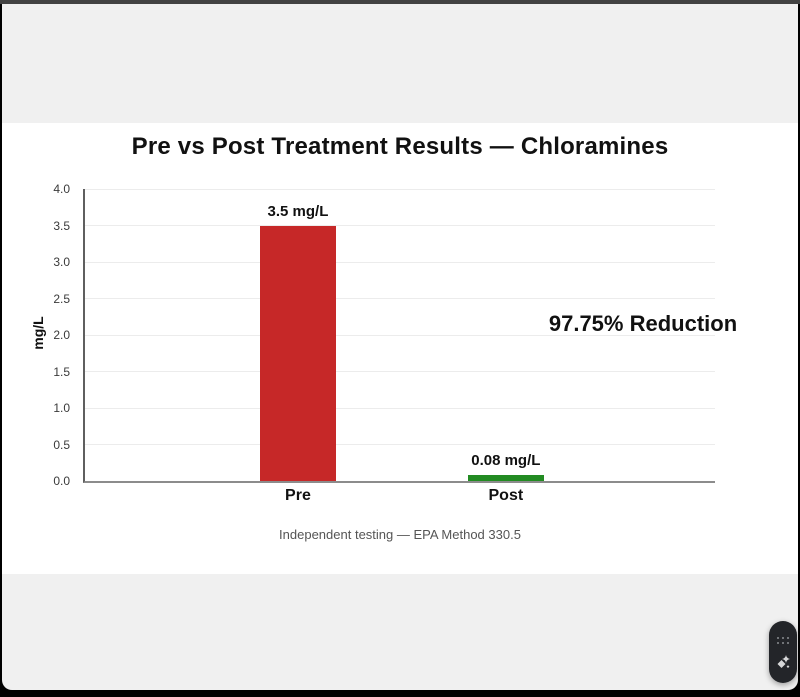 Image resolution: width=800 pixels, height=697 pixels. Describe the element at coordinates (506, 495) in the screenshot. I see `x-category-label: Post` at that location.